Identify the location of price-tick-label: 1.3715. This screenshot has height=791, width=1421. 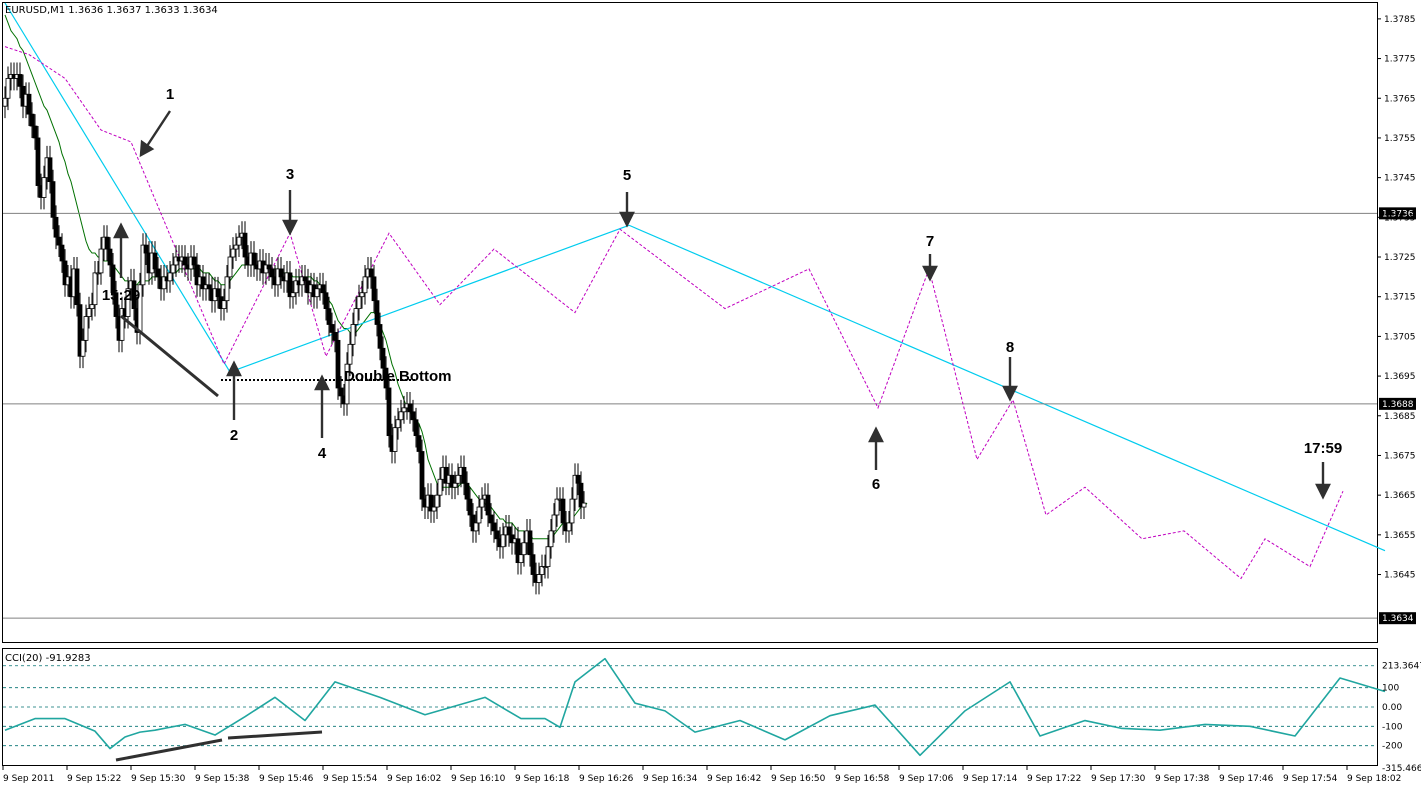
(1400, 298).